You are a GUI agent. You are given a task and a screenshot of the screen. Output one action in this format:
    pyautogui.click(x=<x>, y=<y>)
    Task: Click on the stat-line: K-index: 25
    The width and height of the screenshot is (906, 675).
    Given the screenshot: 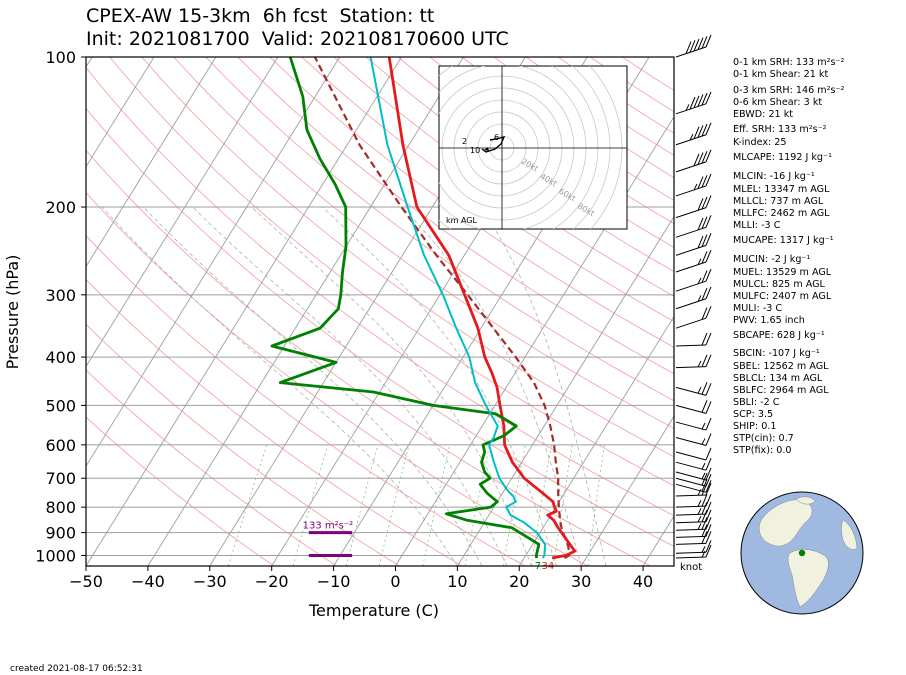 What is the action you would take?
    pyautogui.click(x=760, y=142)
    